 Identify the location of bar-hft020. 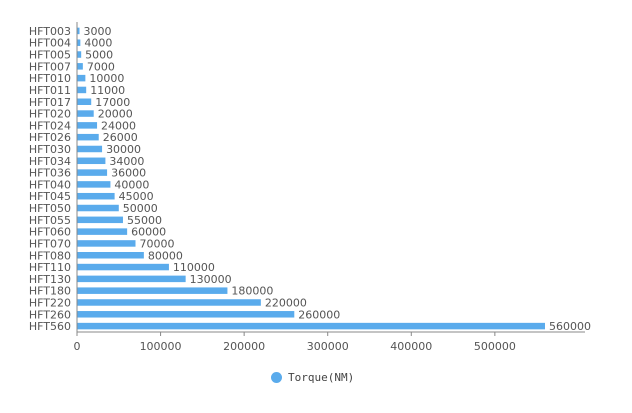
(85, 113).